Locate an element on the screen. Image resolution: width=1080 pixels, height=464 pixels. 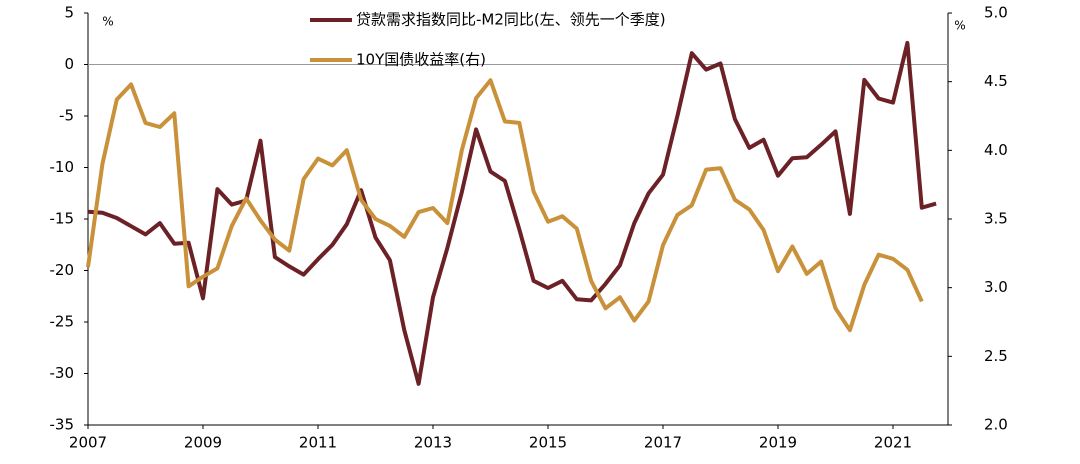
x-tick-label: 2019 is located at coordinates (778, 443).